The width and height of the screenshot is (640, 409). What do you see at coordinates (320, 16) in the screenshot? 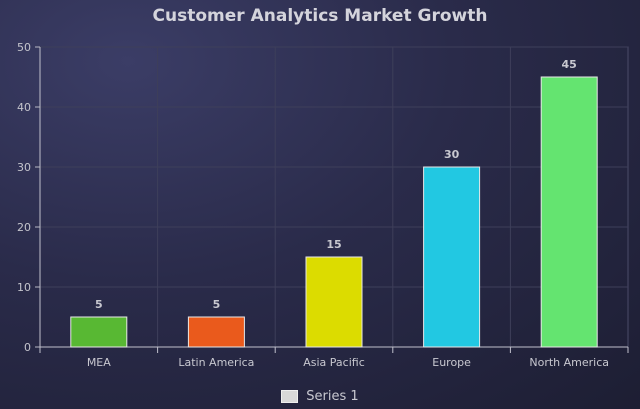
I see `chart-title: Customer Analytics Market Growth` at bounding box center [320, 16].